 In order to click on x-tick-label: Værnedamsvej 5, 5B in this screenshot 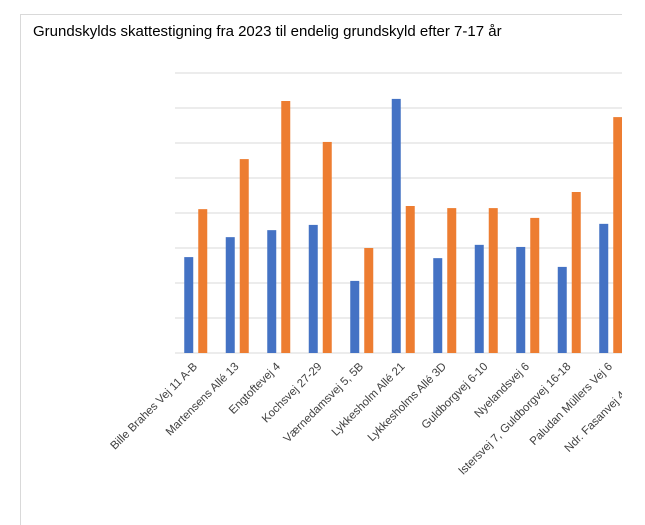, I will do `click(324, 403)`.